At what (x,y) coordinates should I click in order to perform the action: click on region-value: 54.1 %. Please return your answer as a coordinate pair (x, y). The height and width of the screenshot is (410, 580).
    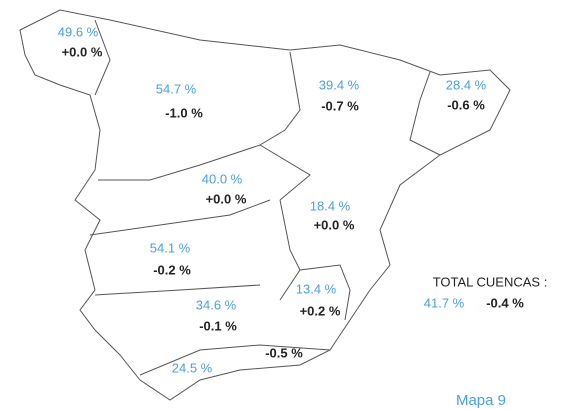
    Looking at the image, I should click on (170, 247).